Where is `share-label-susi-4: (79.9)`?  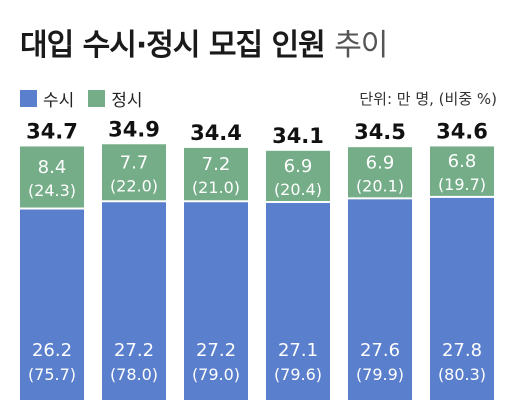 share-label-susi-4: (79.9) is located at coordinates (380, 374).